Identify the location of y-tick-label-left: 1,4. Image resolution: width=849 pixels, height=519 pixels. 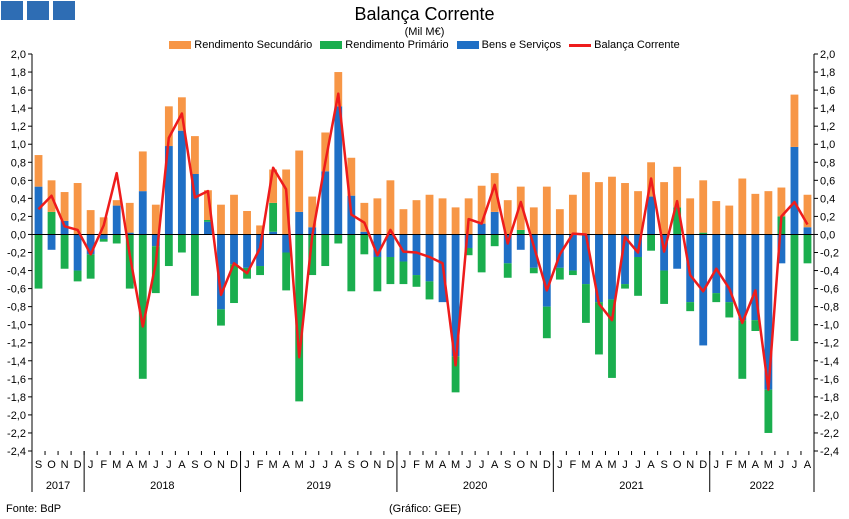
(18, 109).